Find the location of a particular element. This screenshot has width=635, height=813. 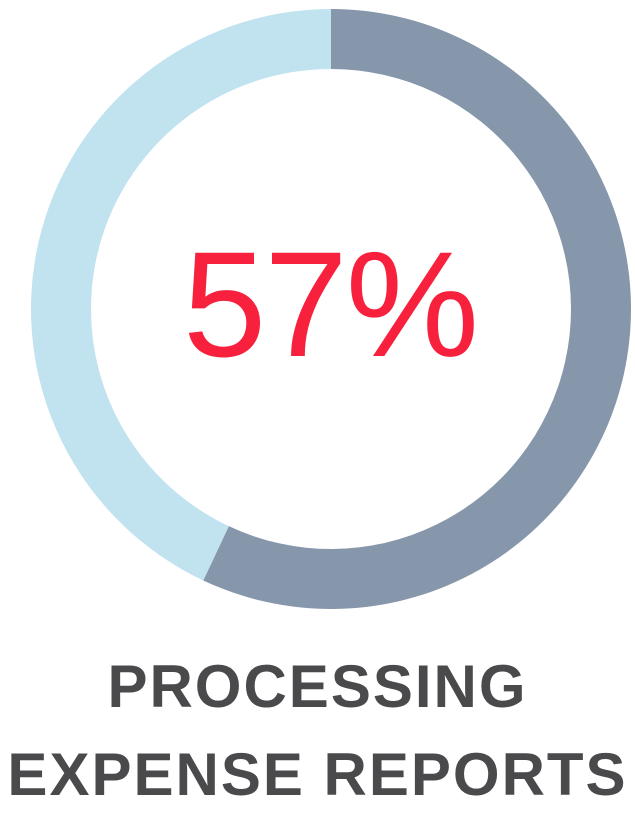

caption-line-1: PROCESSING is located at coordinates (317, 686).